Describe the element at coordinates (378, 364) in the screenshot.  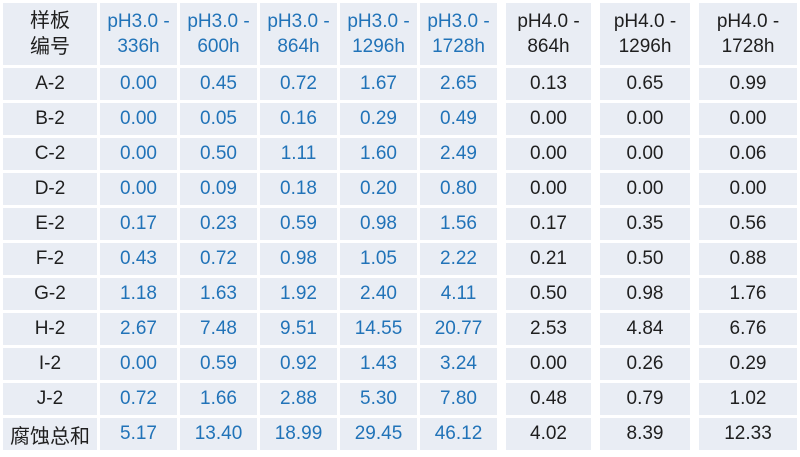
I see `cell: 1.43` at that location.